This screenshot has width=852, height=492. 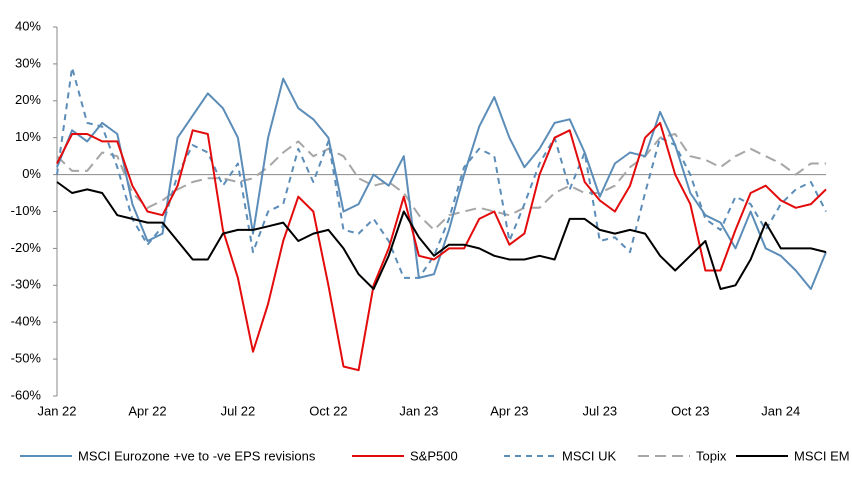 What do you see at coordinates (147, 410) in the screenshot?
I see `x-tick-label: Apr 22` at bounding box center [147, 410].